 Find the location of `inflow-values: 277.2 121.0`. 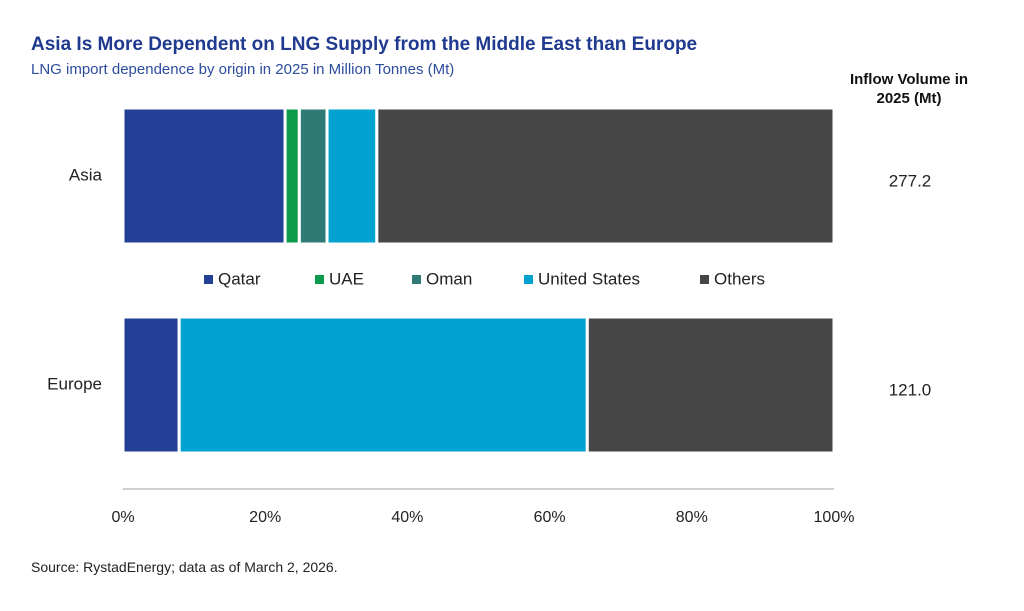

inflow-values: 277.2 121.0 is located at coordinates (910, 285).